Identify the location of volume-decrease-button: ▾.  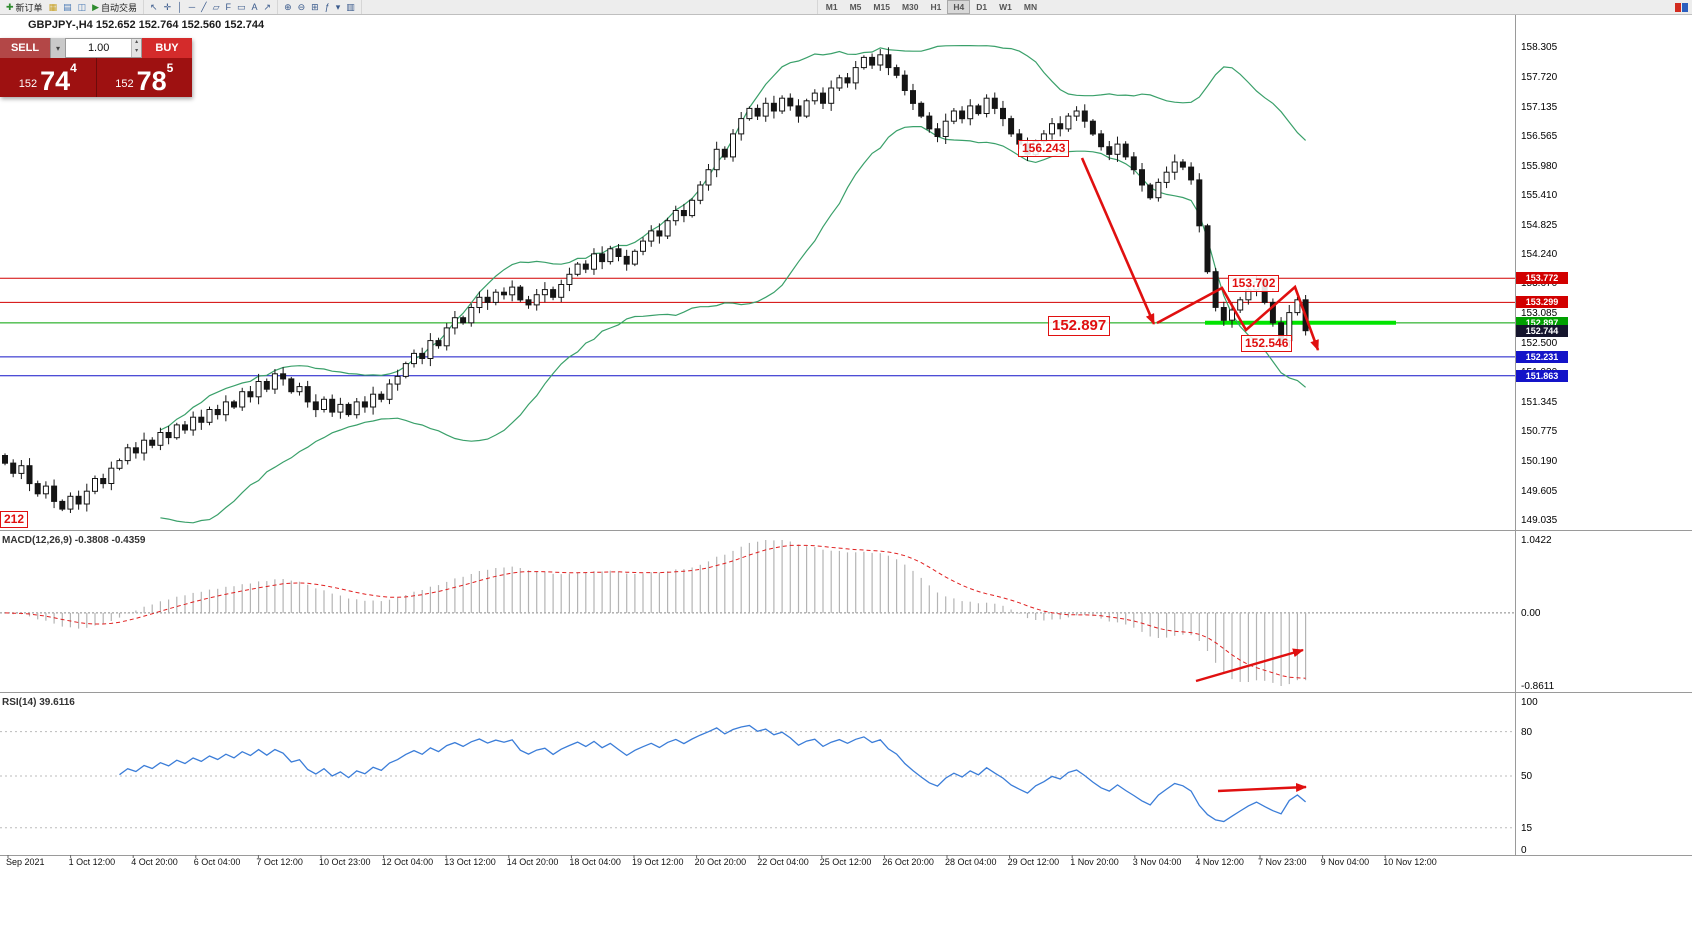
(137, 51).